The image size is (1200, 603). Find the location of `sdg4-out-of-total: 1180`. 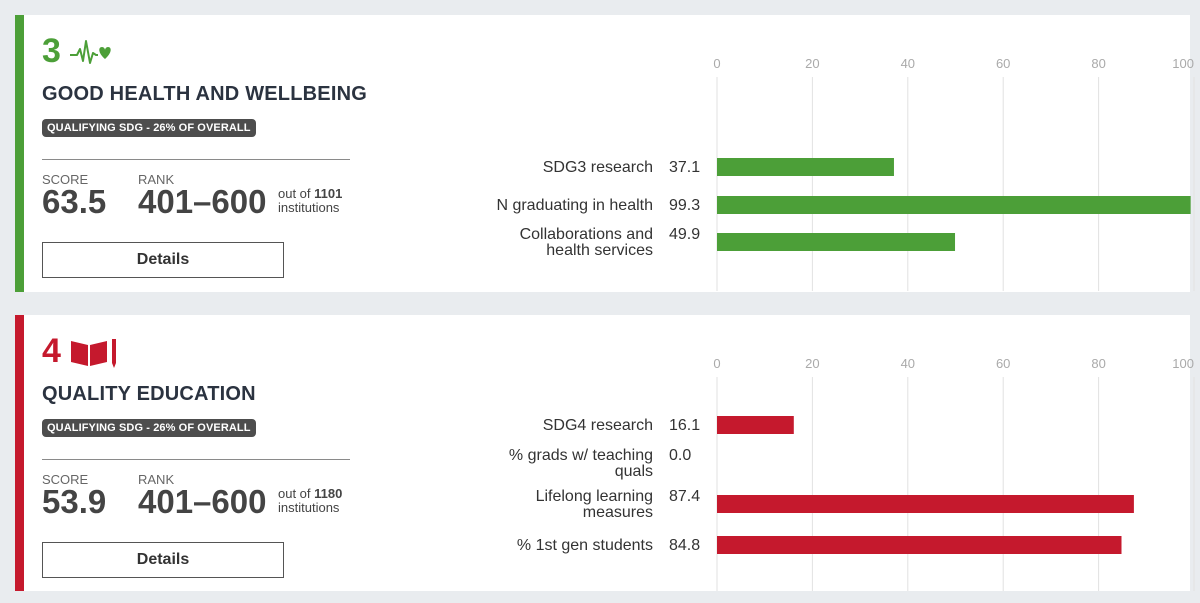

sdg4-out-of-total: 1180 is located at coordinates (328, 493).